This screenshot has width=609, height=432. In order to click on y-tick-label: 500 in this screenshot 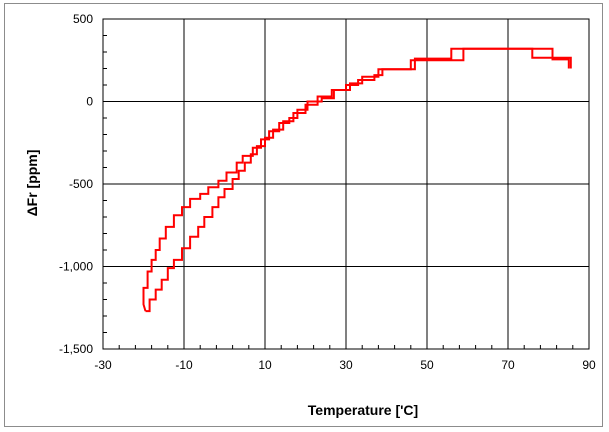, I will do `click(83, 19)`.